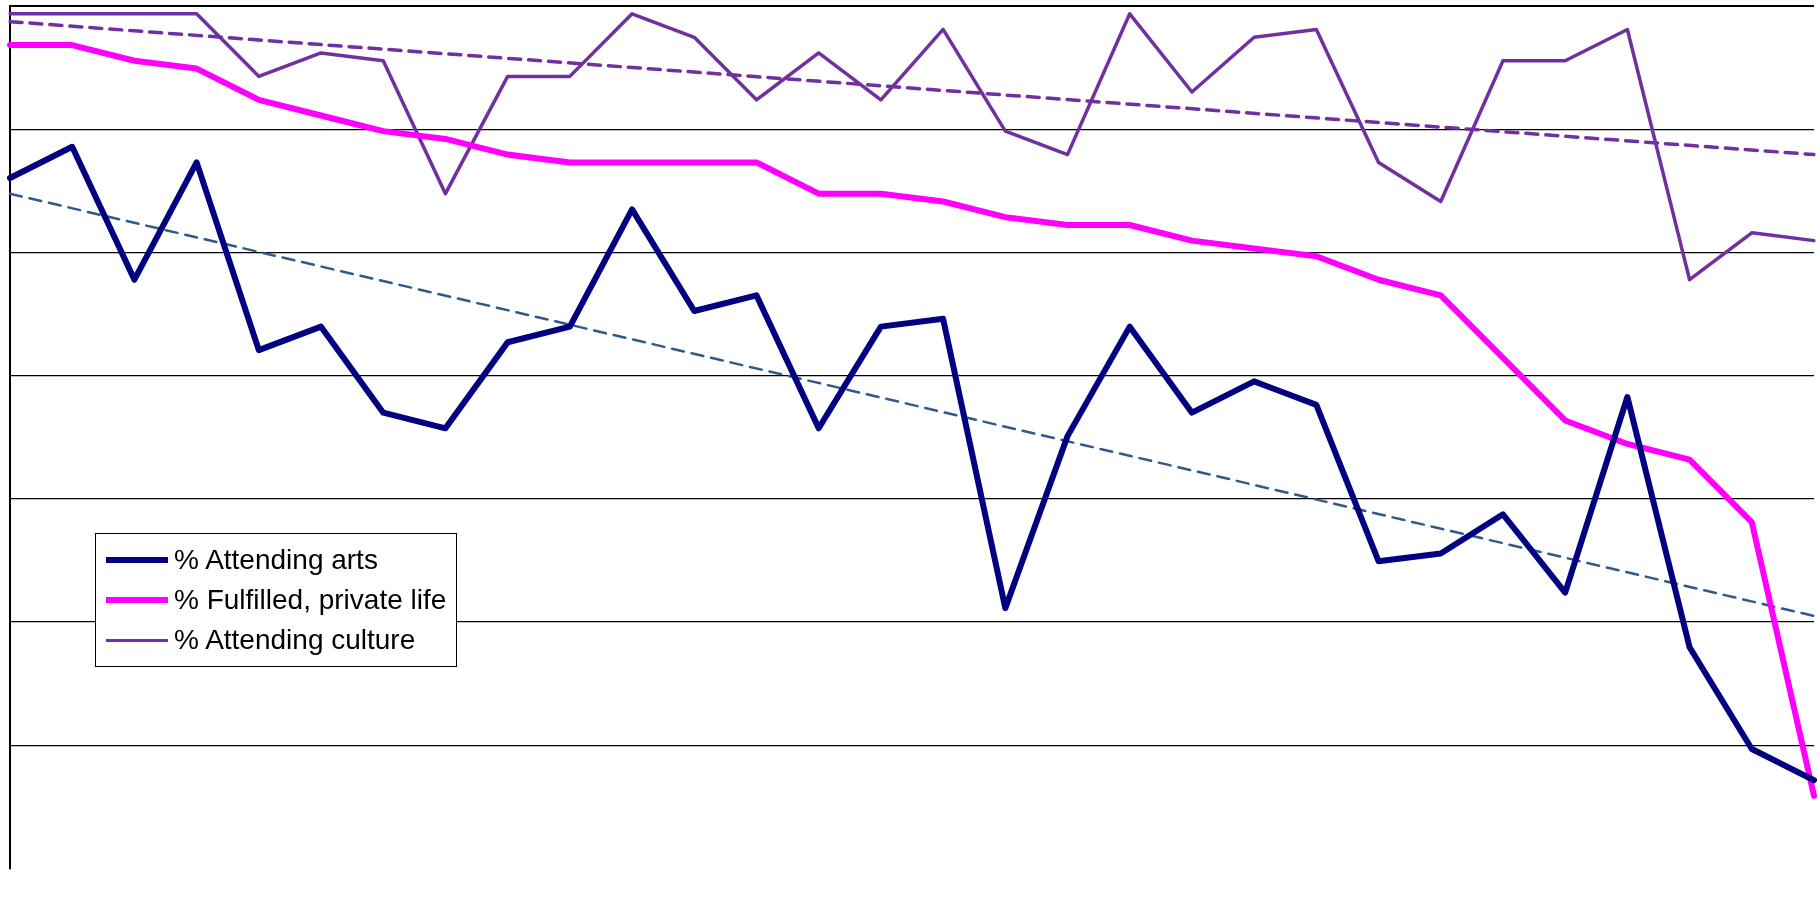 Image resolution: width=1820 pixels, height=897 pixels. What do you see at coordinates (310, 600) in the screenshot?
I see `legend-label: % Fulfilled, private life` at bounding box center [310, 600].